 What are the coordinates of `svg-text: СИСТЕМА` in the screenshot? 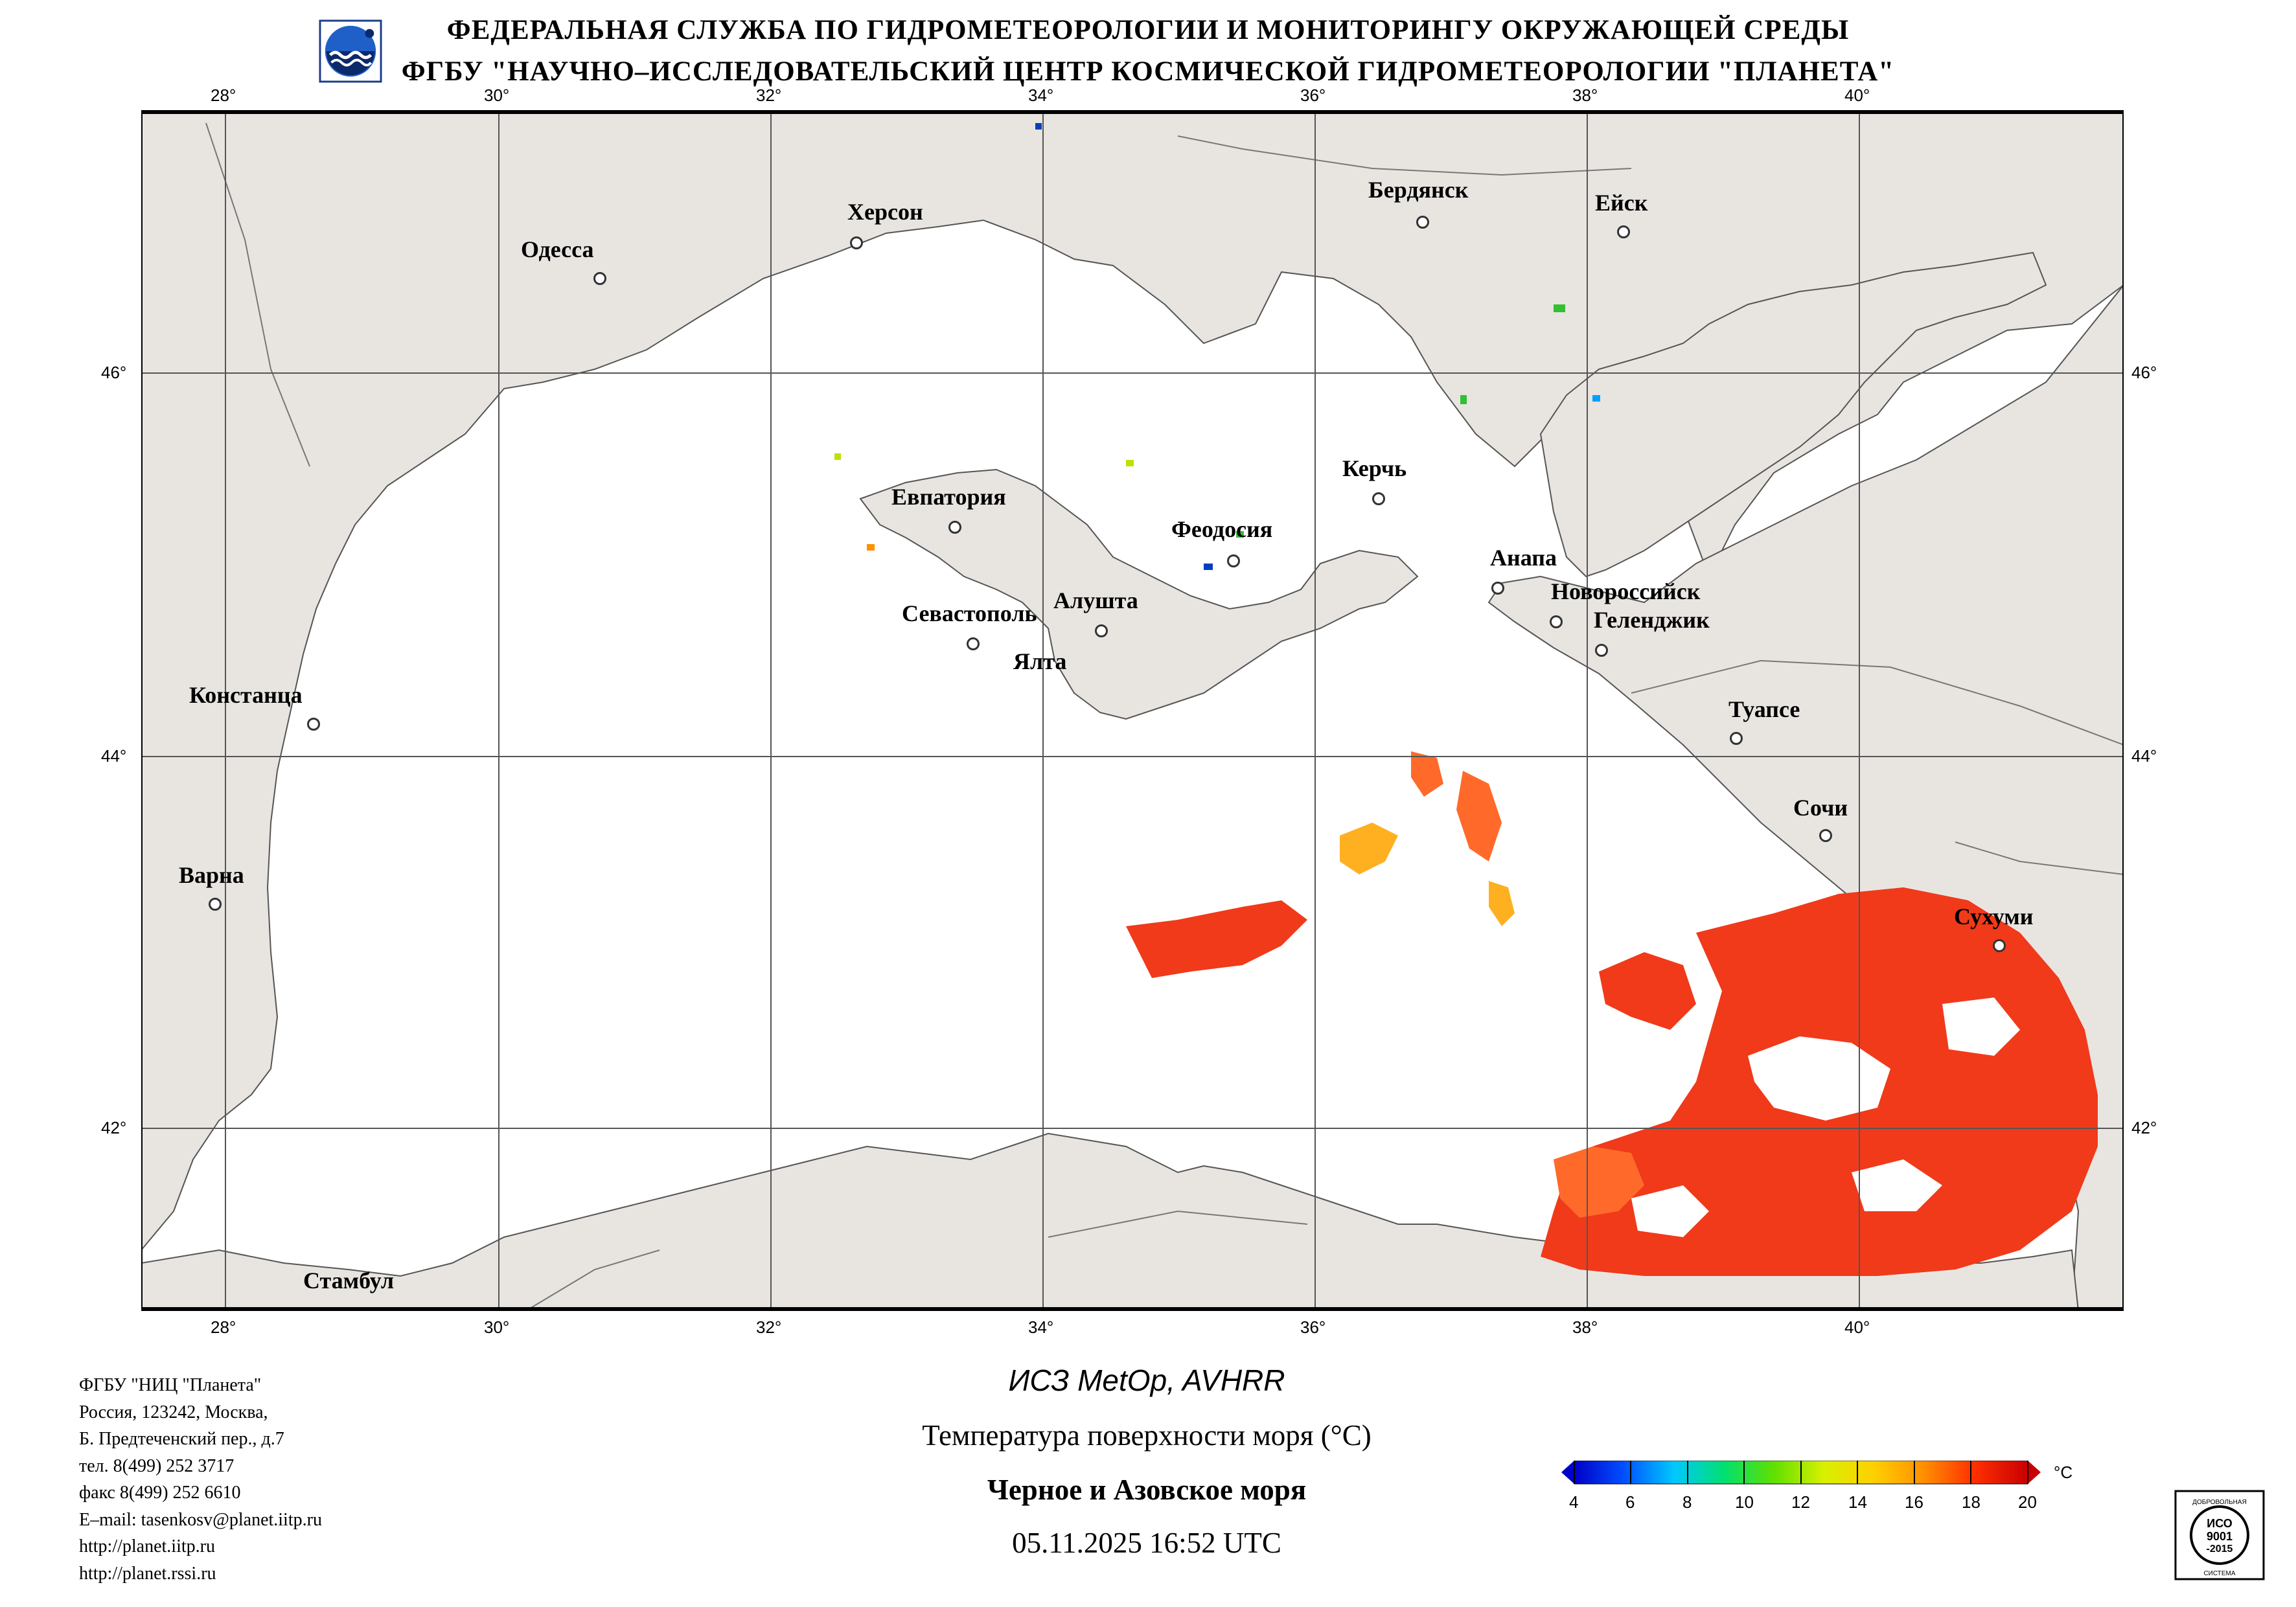 It's located at (2219, 1573).